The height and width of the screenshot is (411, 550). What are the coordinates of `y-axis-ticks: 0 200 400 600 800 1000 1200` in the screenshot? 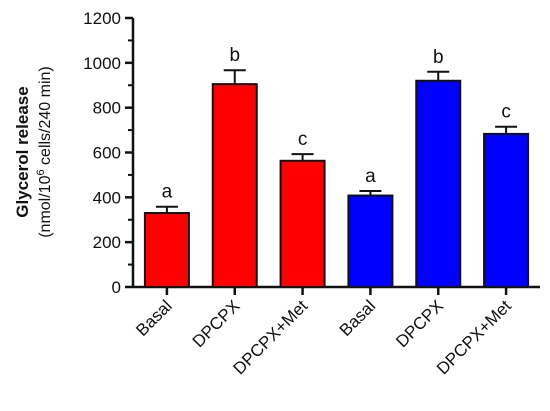 It's located at (108, 153).